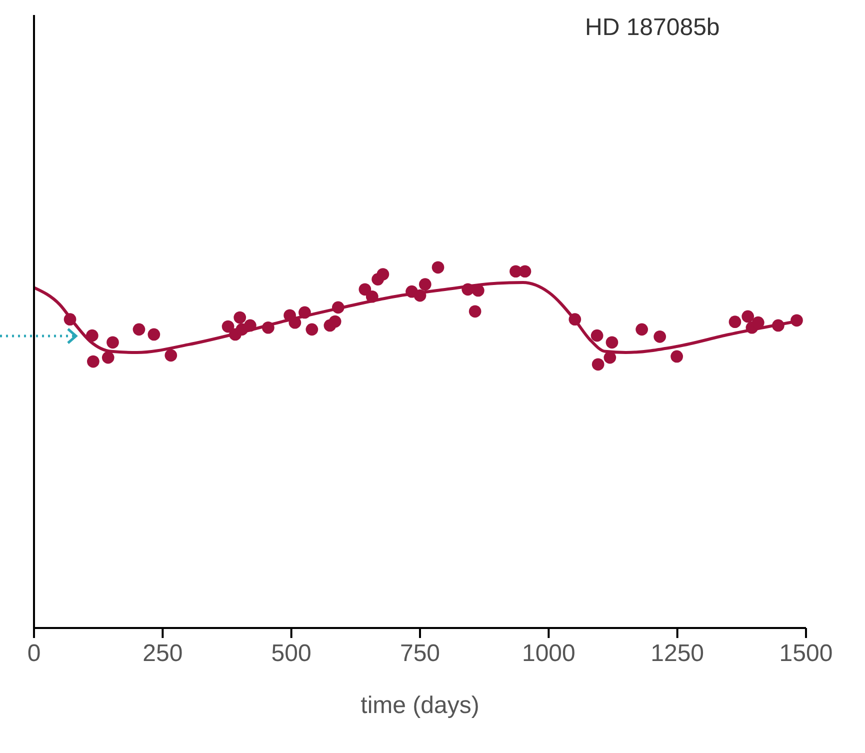 Image resolution: width=865 pixels, height=753 pixels. What do you see at coordinates (652, 28) in the screenshot?
I see `chart-title: HD 187085b` at bounding box center [652, 28].